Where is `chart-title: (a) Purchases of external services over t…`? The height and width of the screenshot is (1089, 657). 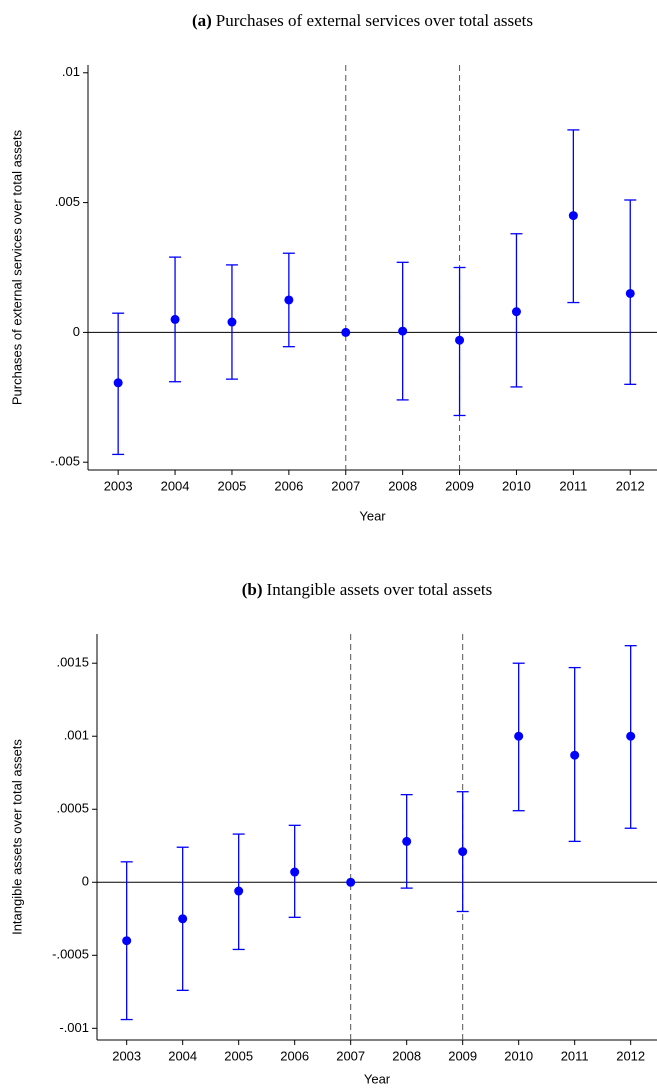 chart-title: (a) Purchases of external services over t… is located at coordinates (362, 20).